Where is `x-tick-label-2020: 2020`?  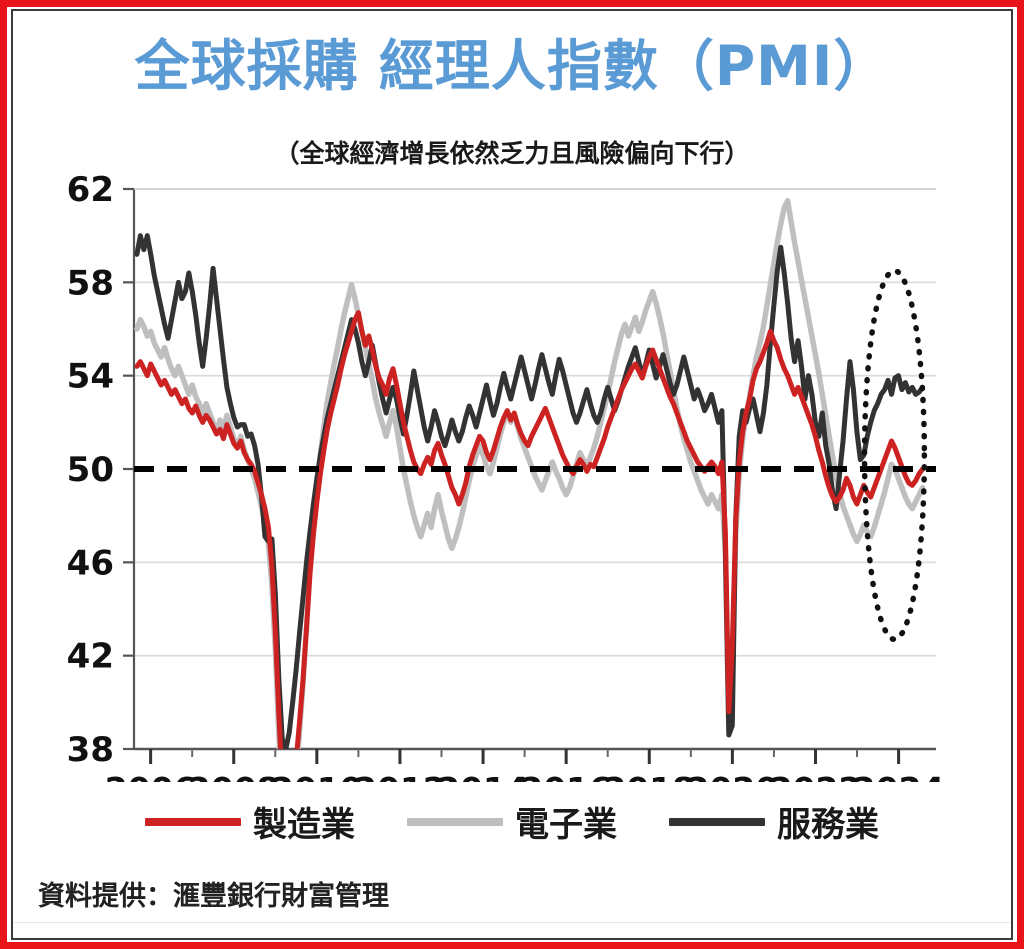
x-tick-label-2020: 2020 is located at coordinates (732, 776).